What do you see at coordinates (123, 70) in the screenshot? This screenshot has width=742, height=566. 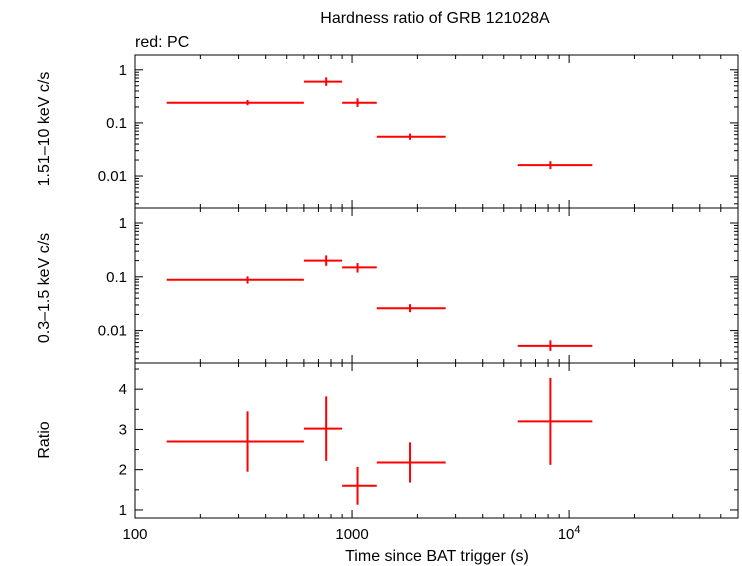 I see `y-tick-label-hard: 1` at bounding box center [123, 70].